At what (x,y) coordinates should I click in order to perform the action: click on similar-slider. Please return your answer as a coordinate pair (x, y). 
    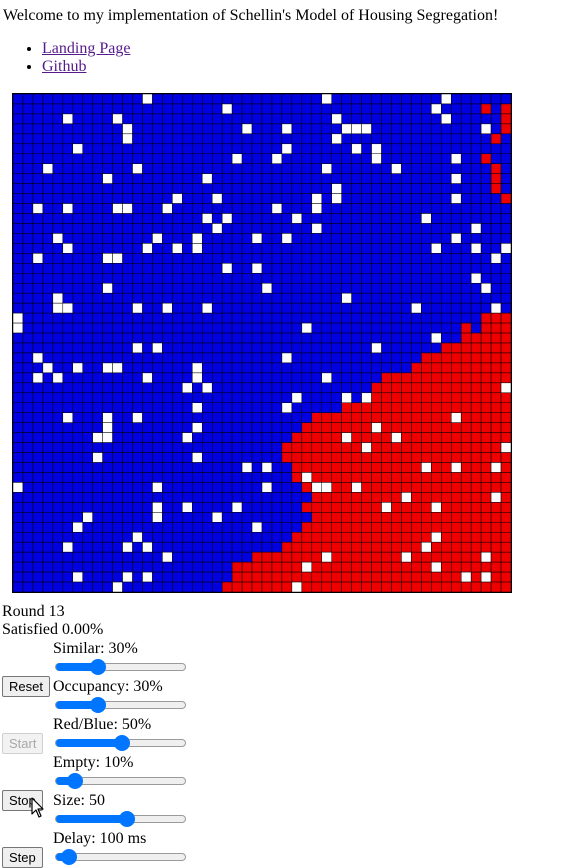
    Looking at the image, I should click on (120, 667).